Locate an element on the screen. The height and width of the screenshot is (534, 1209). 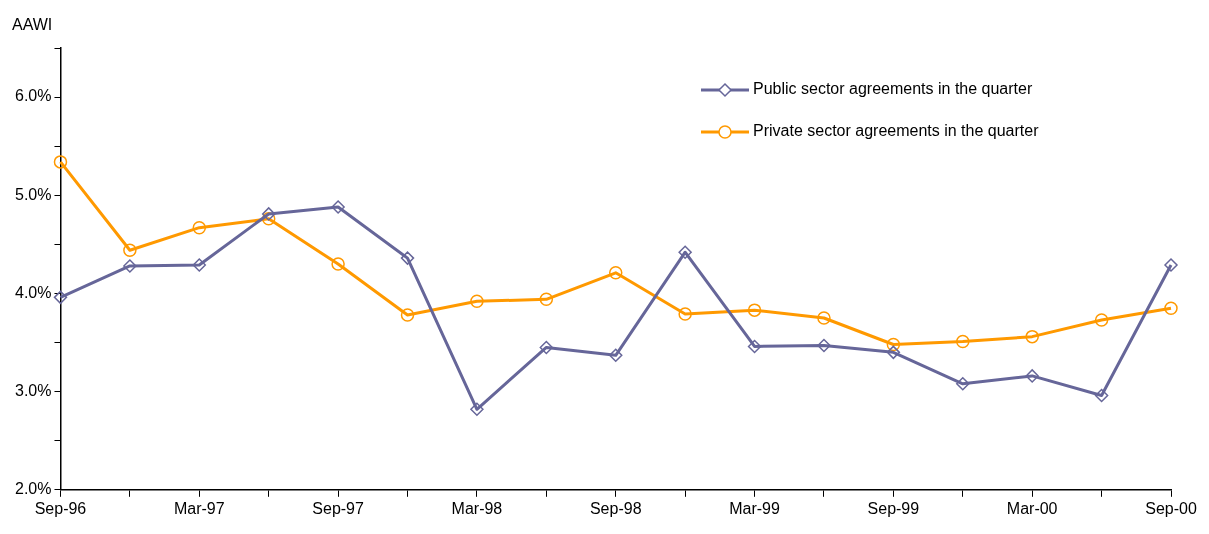
x-tick-label: Sep-98 is located at coordinates (615, 508).